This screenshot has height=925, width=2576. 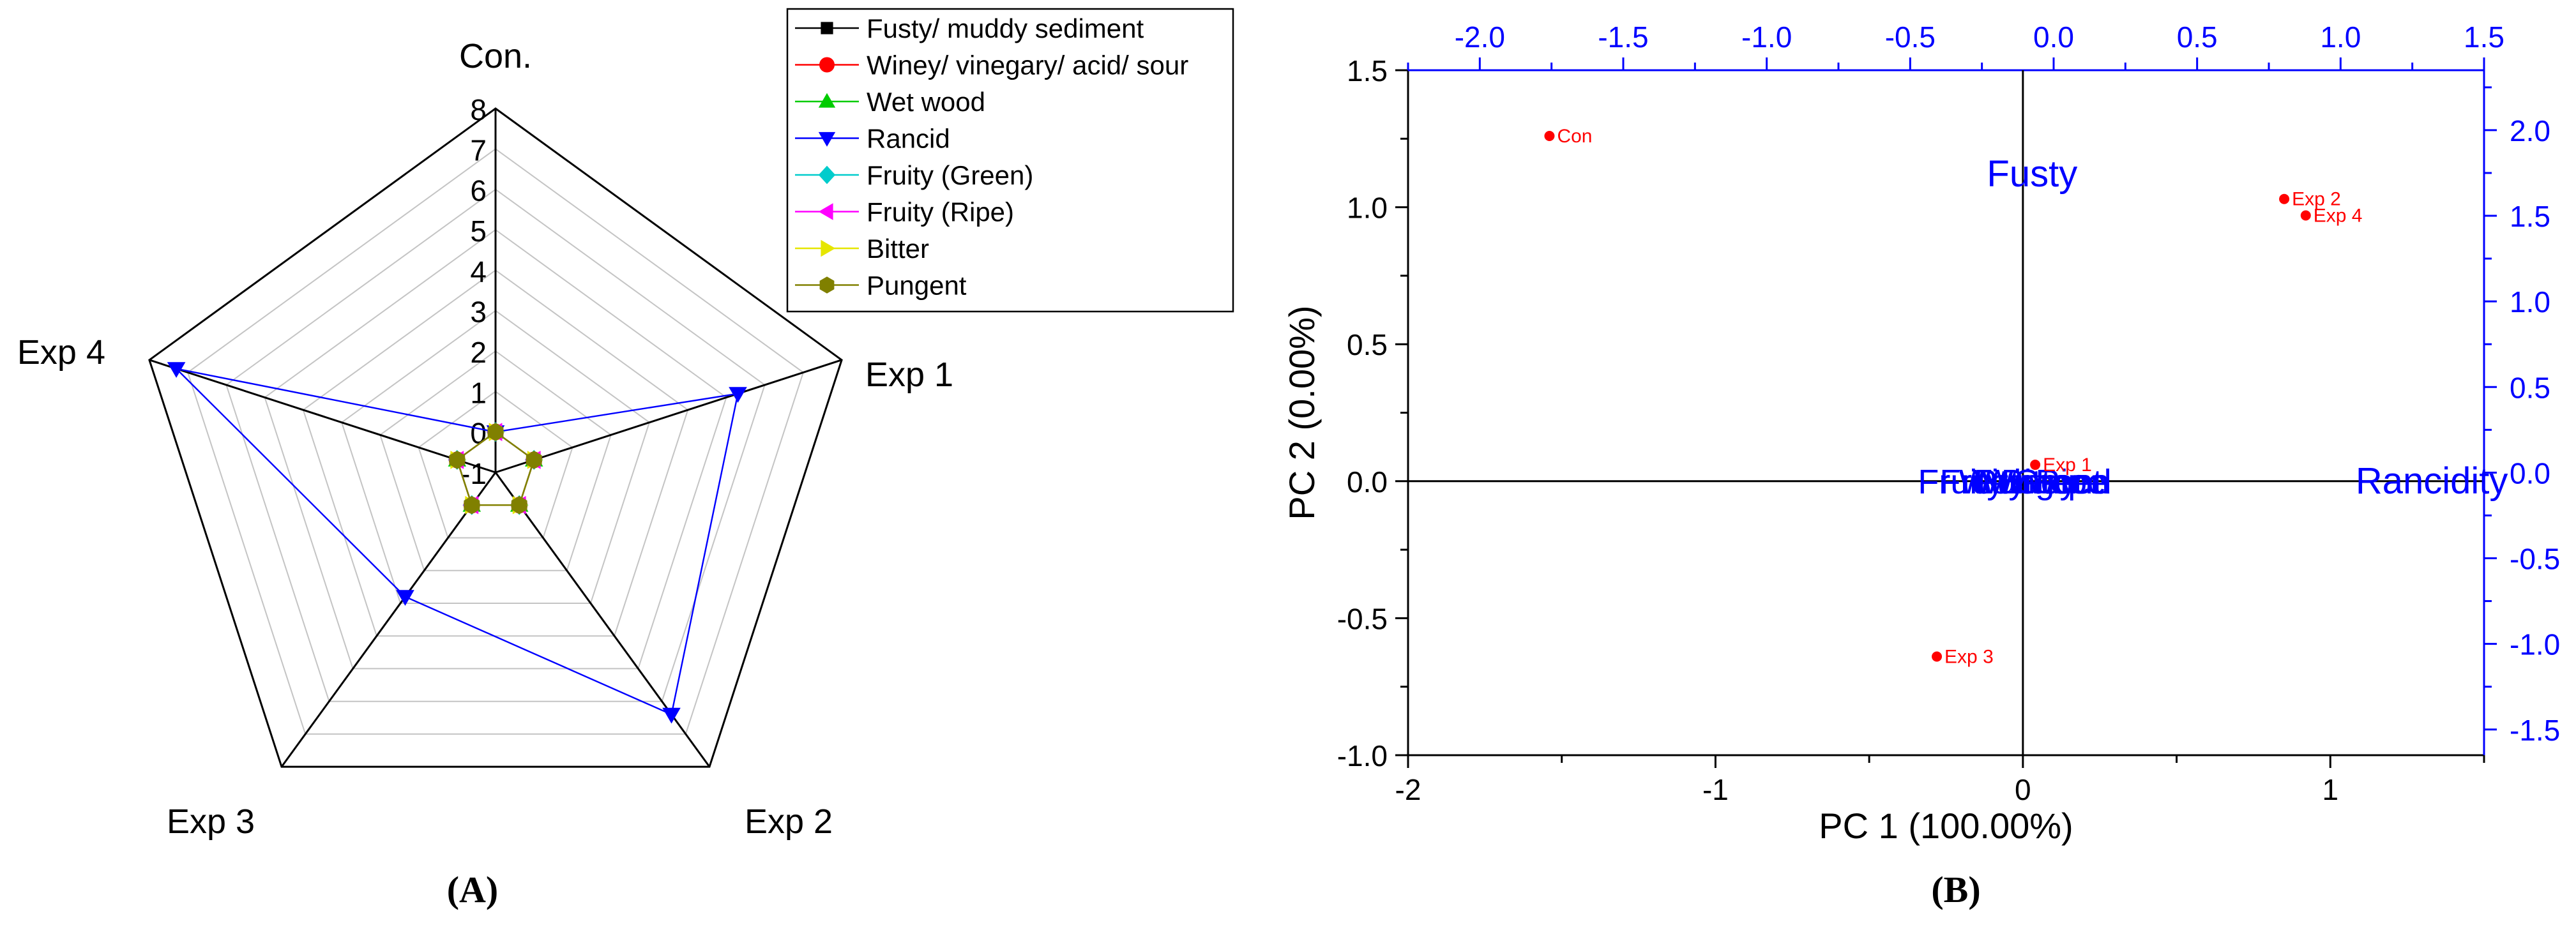 What do you see at coordinates (1969, 656) in the screenshot?
I see `pca-score-label: Exp 3` at bounding box center [1969, 656].